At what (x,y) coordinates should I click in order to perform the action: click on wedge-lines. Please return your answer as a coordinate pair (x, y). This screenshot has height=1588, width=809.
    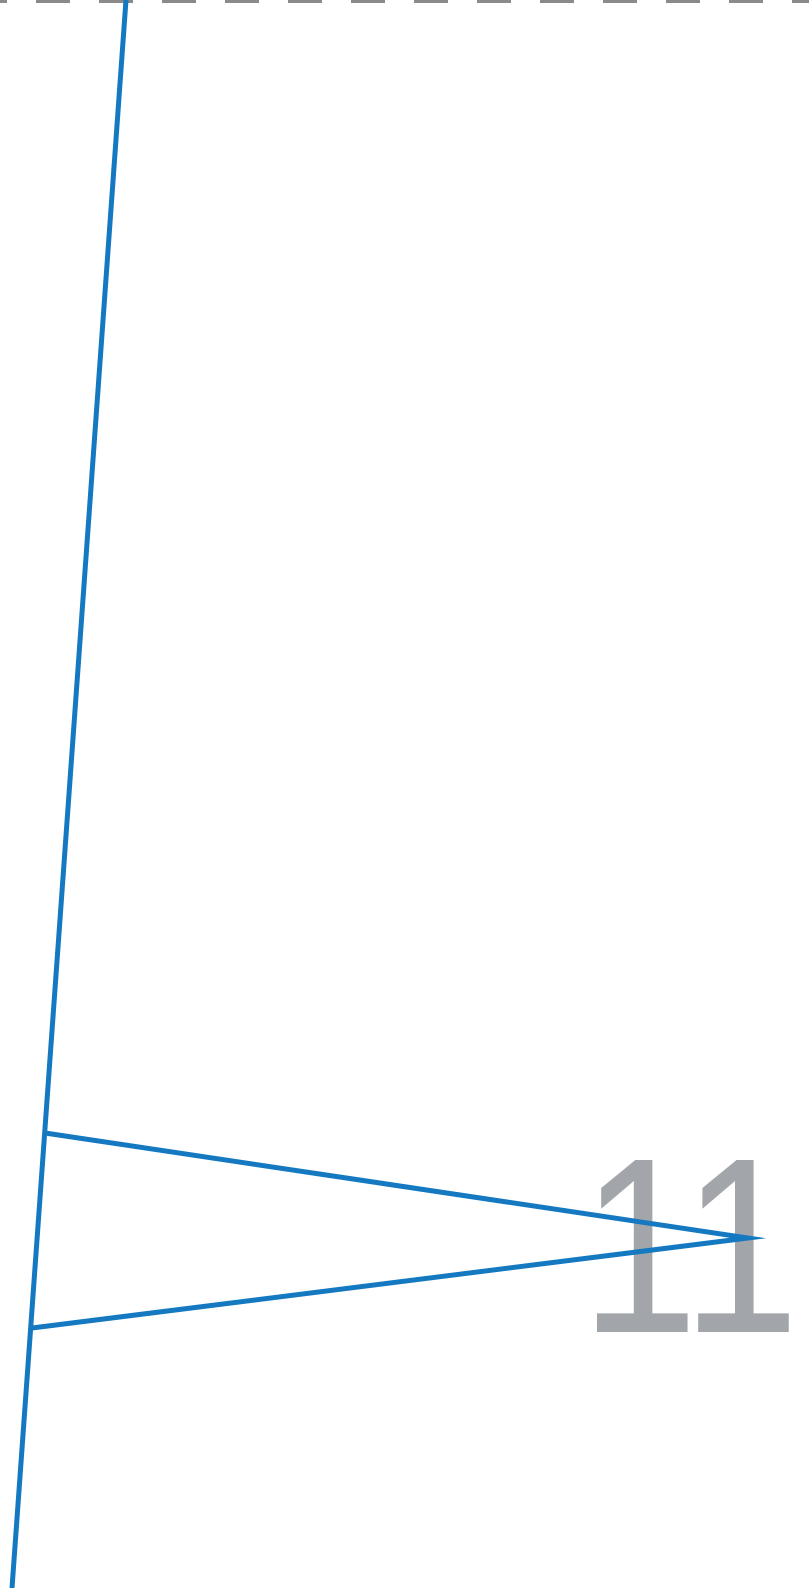
    Looking at the image, I should click on (399, 1230).